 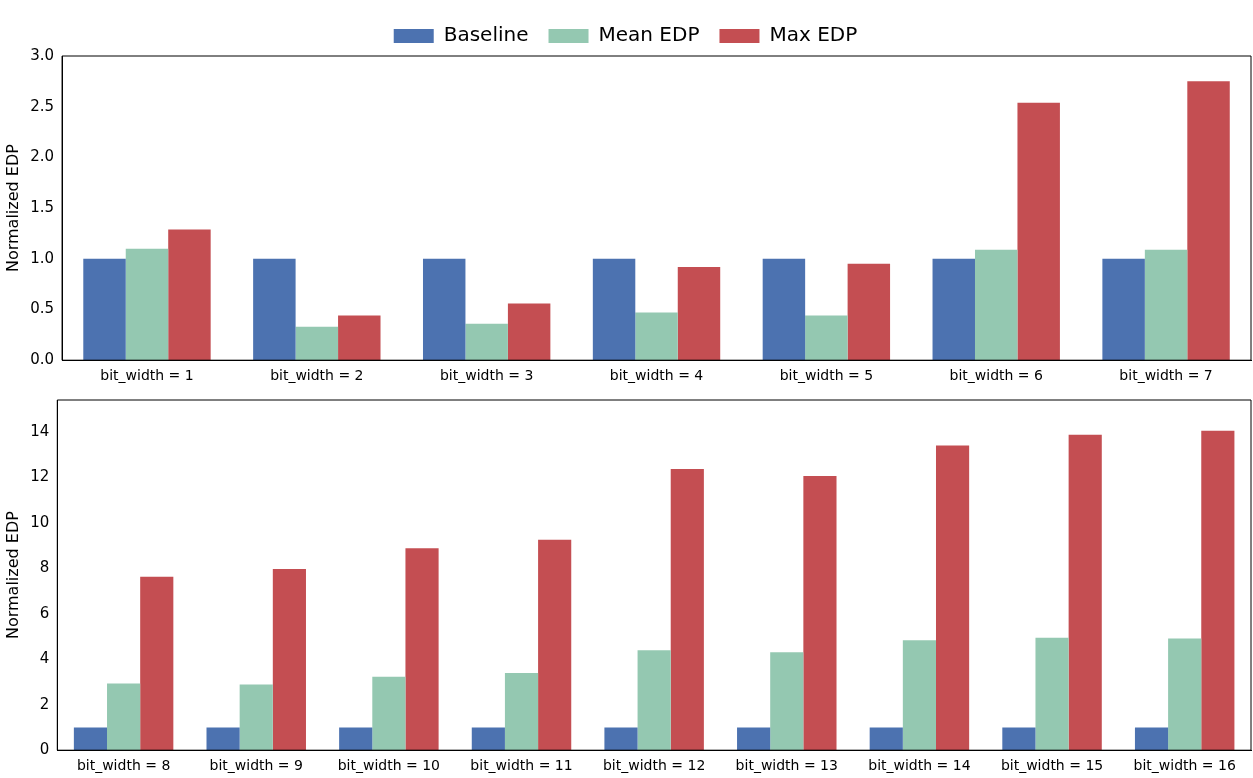 What do you see at coordinates (813, 34) in the screenshot?
I see `legend-label: Max EDP` at bounding box center [813, 34].